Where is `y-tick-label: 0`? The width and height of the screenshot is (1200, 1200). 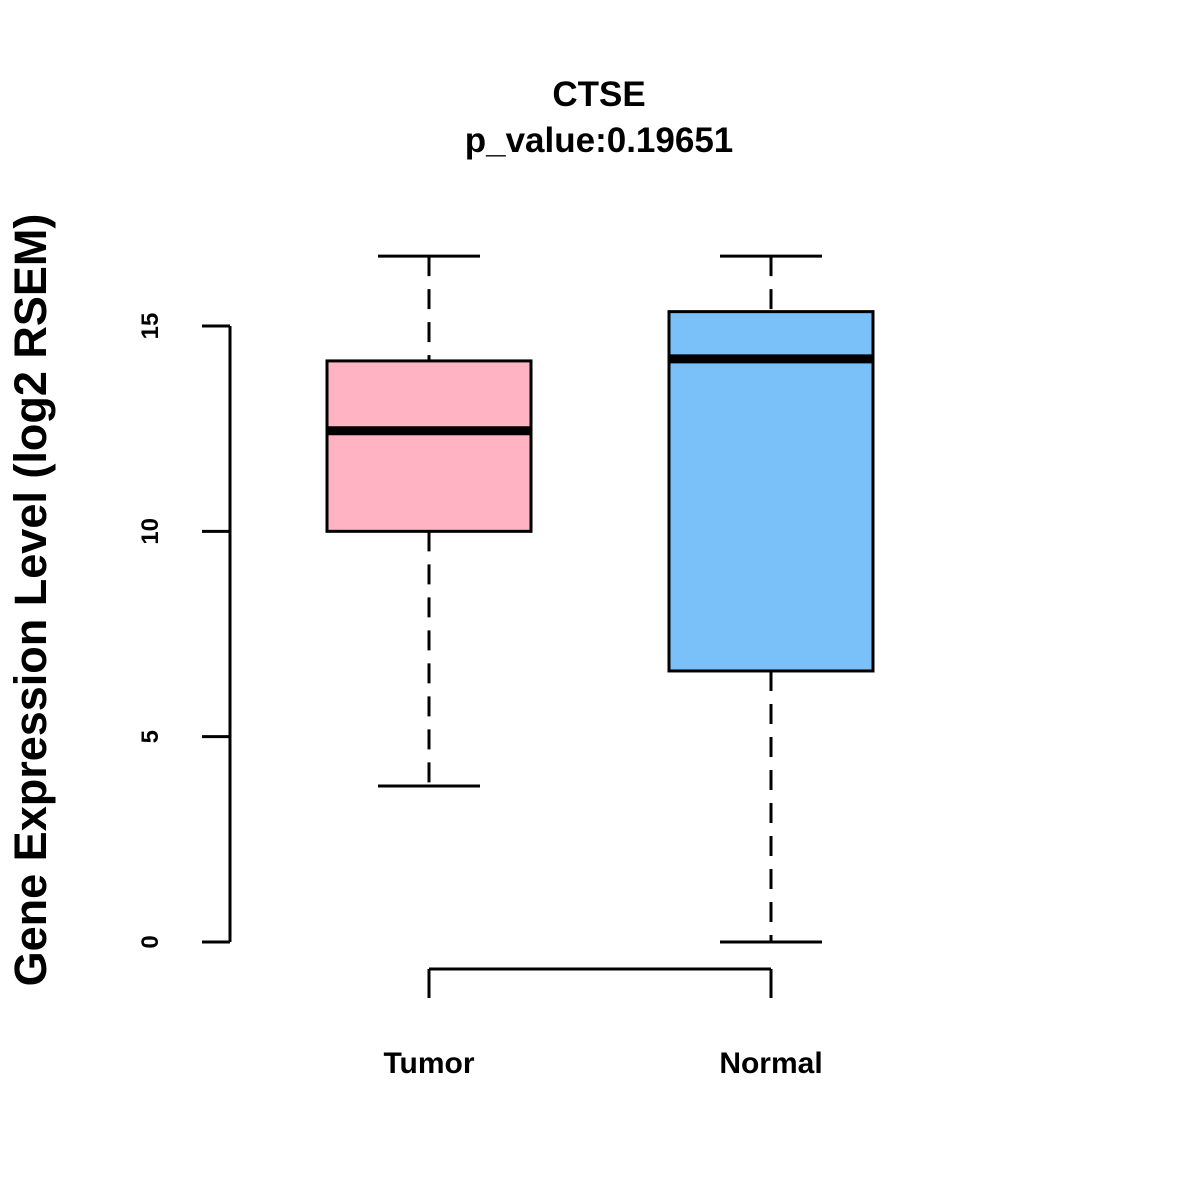
y-tick-label: 0 is located at coordinates (150, 941).